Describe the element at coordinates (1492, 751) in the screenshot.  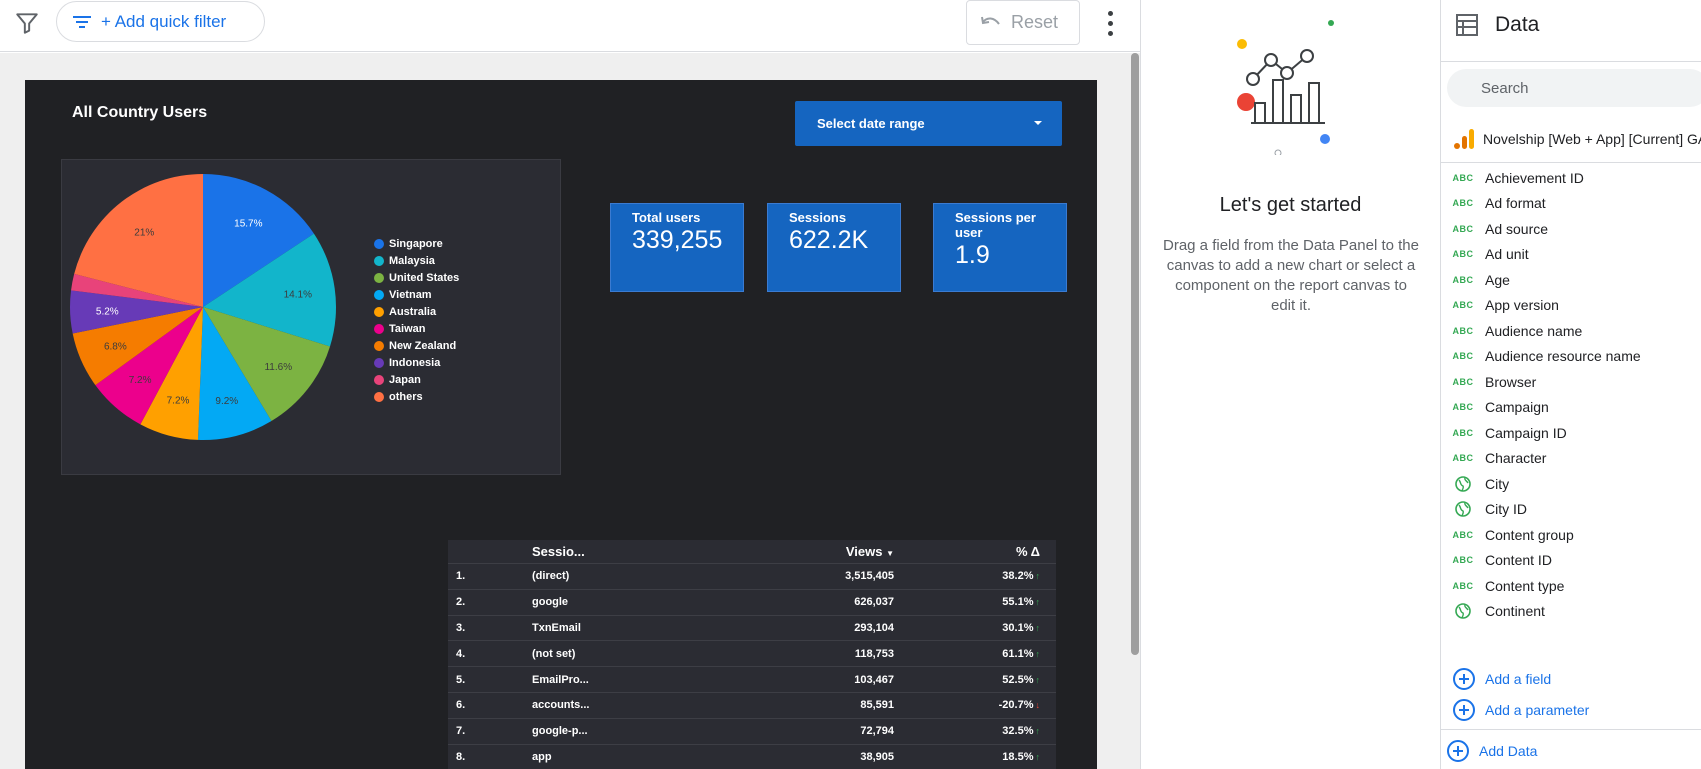
I see `add-data-button: Add Data` at that location.